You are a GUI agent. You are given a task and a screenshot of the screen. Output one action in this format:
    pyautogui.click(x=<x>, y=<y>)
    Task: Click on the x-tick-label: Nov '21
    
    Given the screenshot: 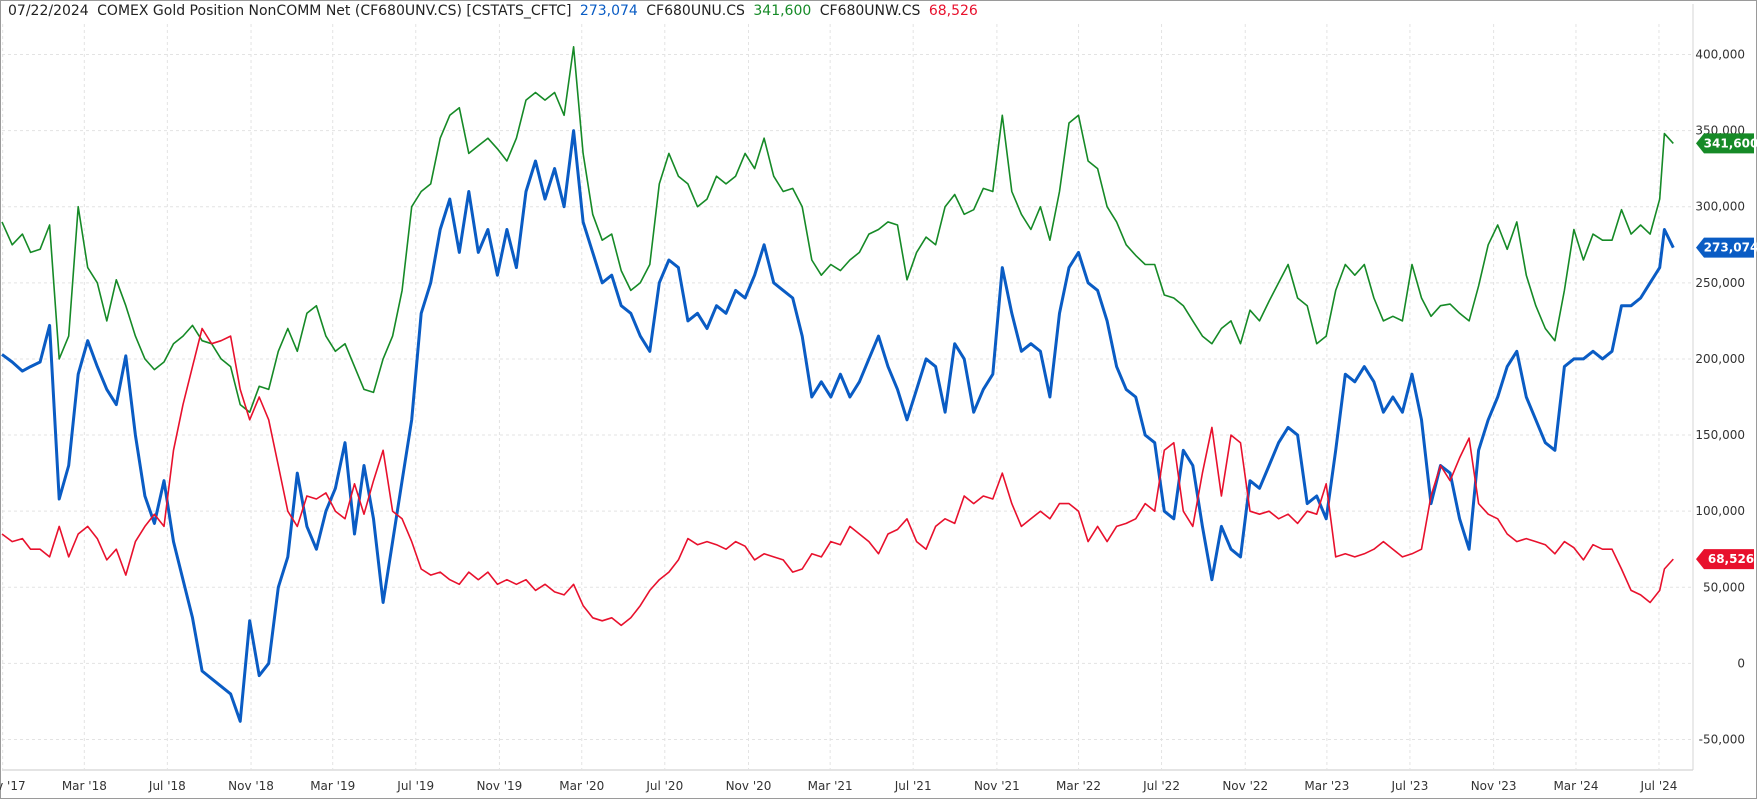 What is the action you would take?
    pyautogui.click(x=997, y=786)
    